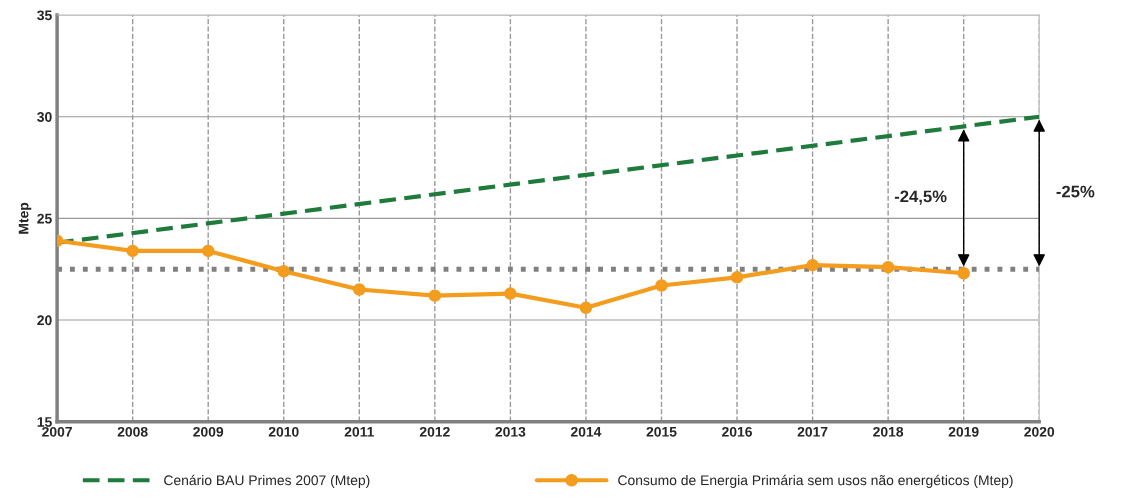 The width and height of the screenshot is (1142, 502). Describe the element at coordinates (25, 218) in the screenshot. I see `y-axis-title: Mtep` at that location.